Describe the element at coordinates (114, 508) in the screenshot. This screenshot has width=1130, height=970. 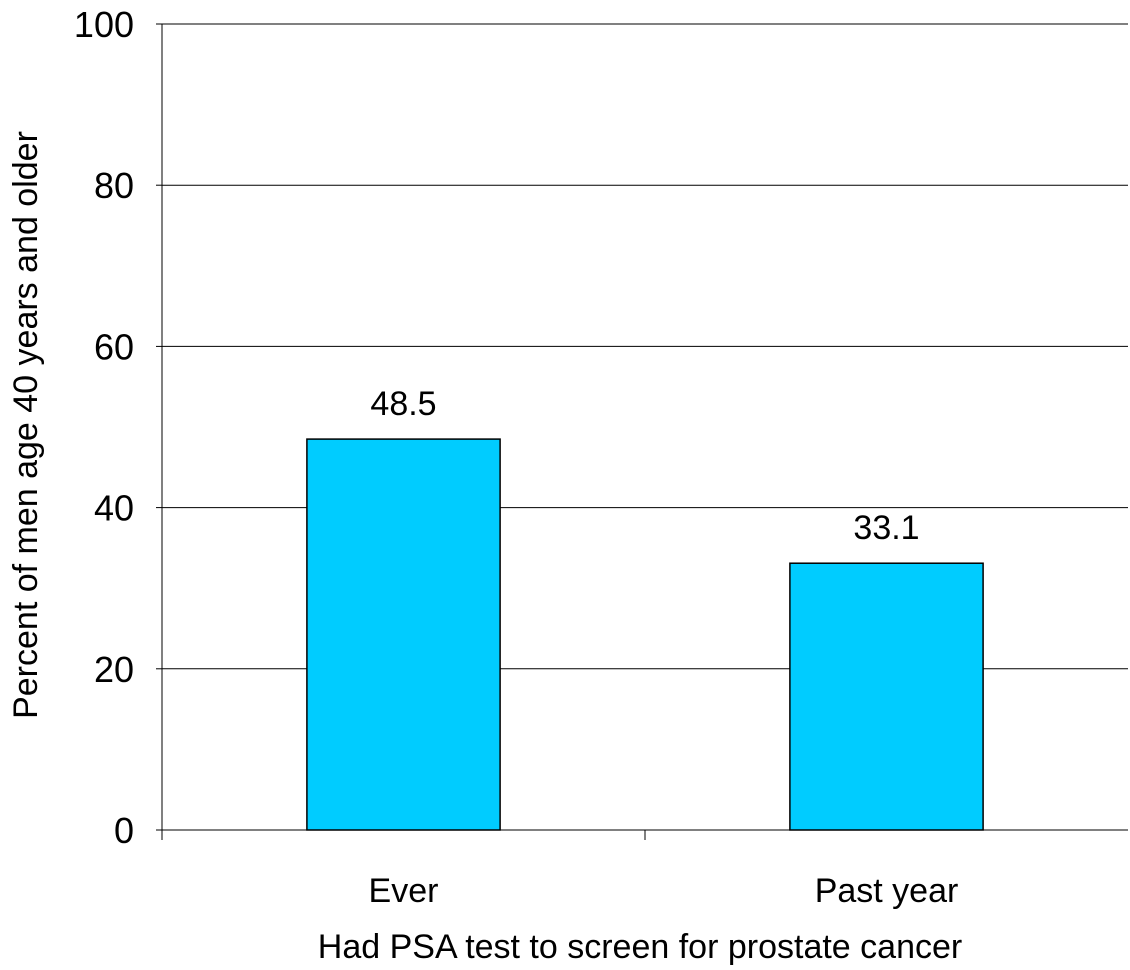
I see `y-tick-label: 40` at that location.